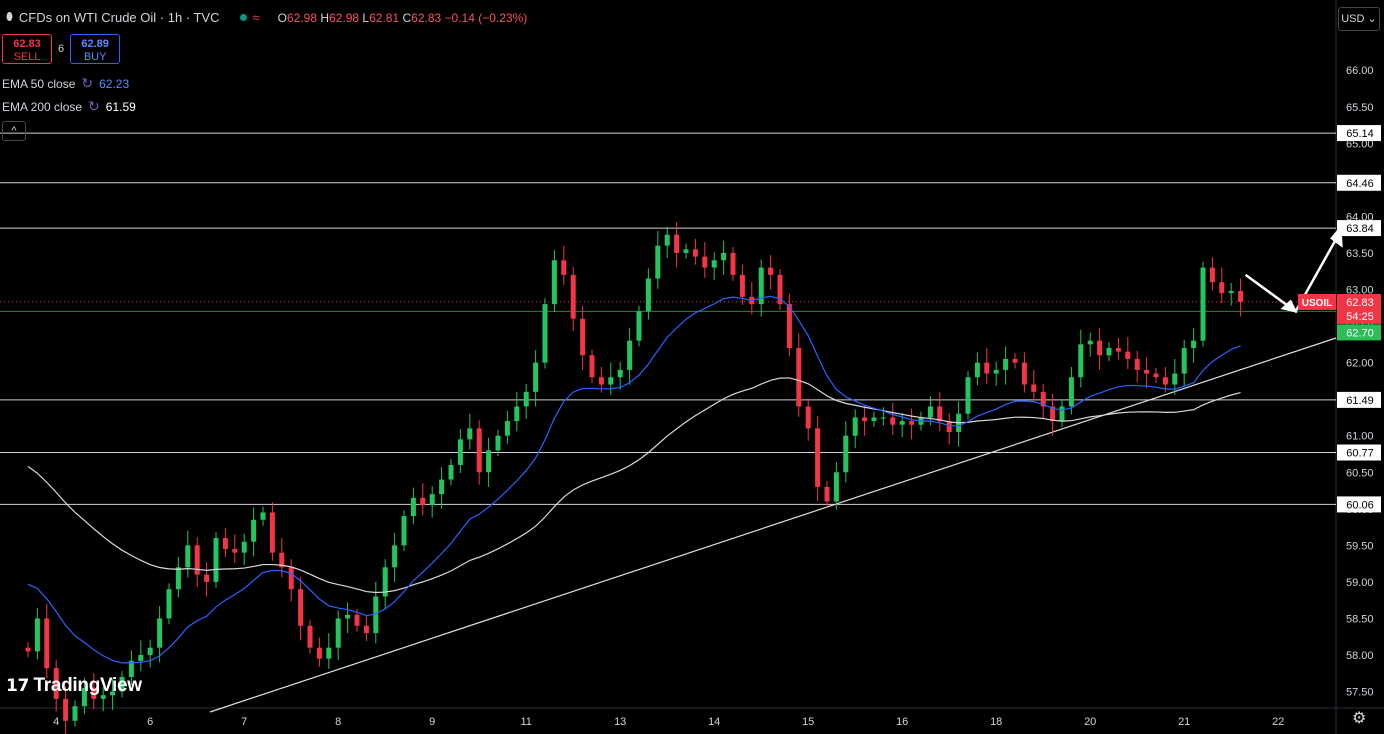  What do you see at coordinates (338, 722) in the screenshot?
I see `x-tick-label: 8` at bounding box center [338, 722].